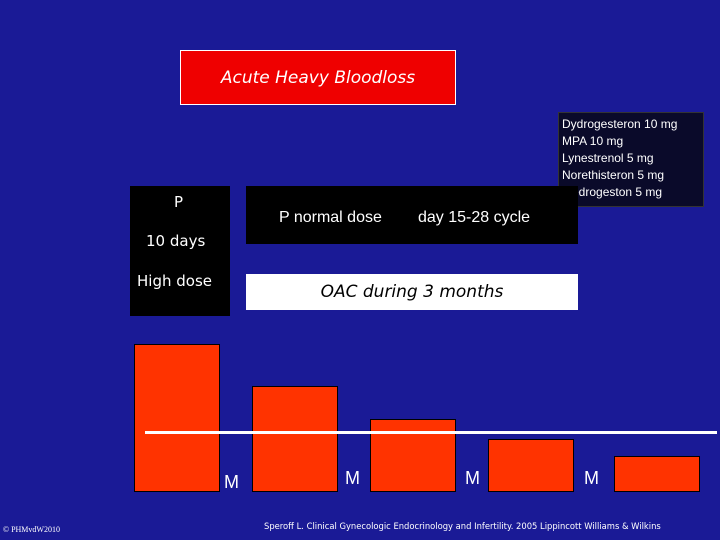 Image resolution: width=720 pixels, height=540 pixels. Describe the element at coordinates (31, 529) in the screenshot. I see `copyright-note: © PHMvdW2010` at that location.